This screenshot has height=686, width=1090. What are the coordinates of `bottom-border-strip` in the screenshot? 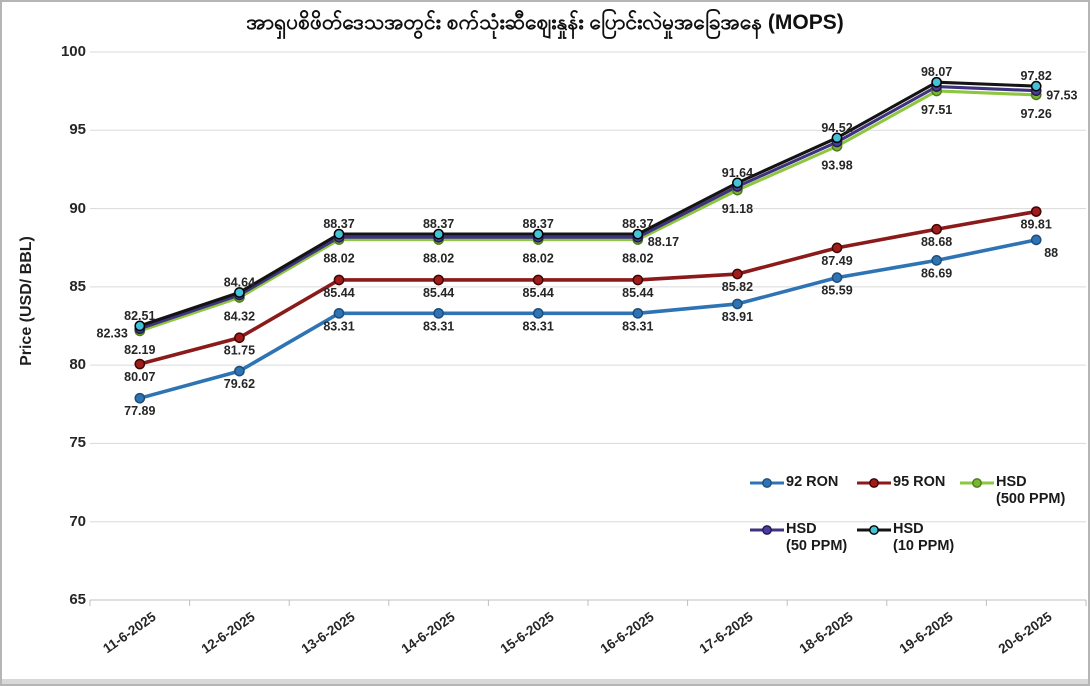 It's located at (545, 681).